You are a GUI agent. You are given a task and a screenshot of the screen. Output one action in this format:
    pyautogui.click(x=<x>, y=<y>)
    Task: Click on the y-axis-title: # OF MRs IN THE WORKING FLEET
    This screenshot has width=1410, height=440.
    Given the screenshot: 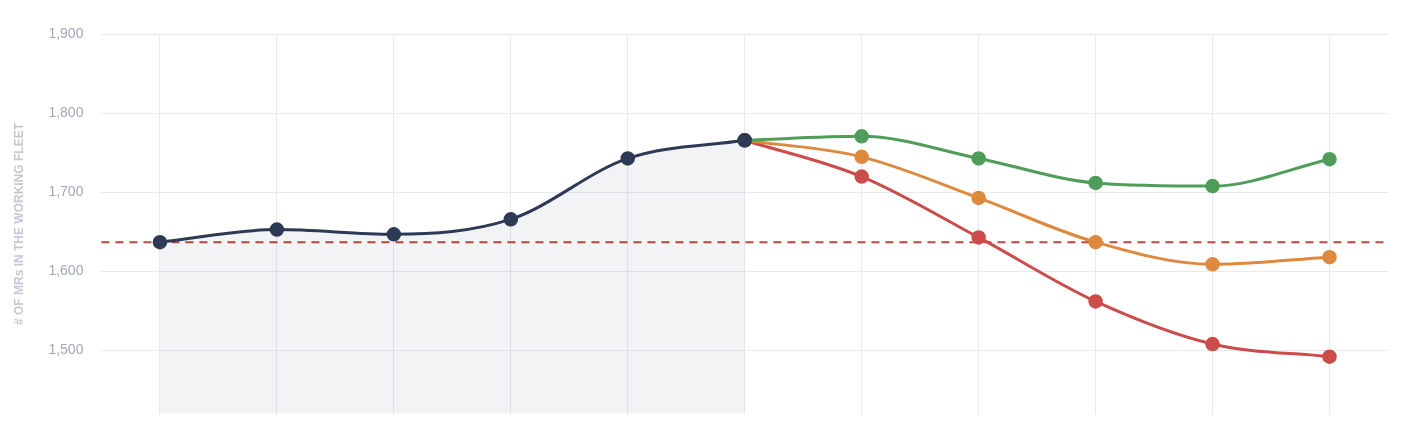 What is the action you would take?
    pyautogui.click(x=18, y=224)
    